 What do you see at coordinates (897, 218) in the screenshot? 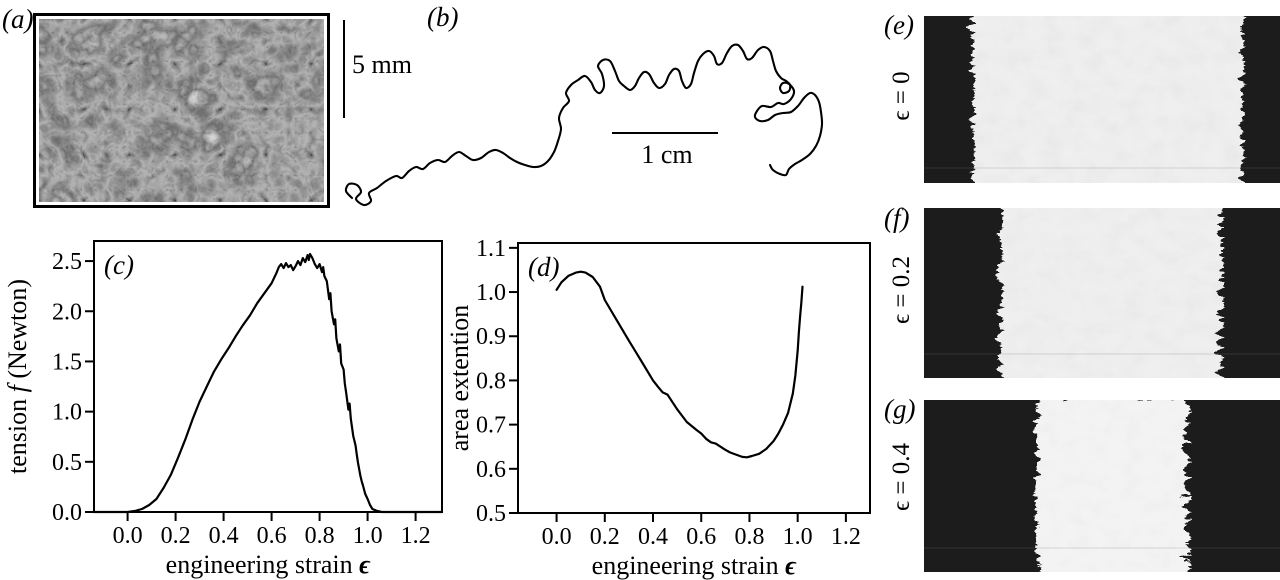
I see `panel-f-label: (f)` at bounding box center [897, 218].